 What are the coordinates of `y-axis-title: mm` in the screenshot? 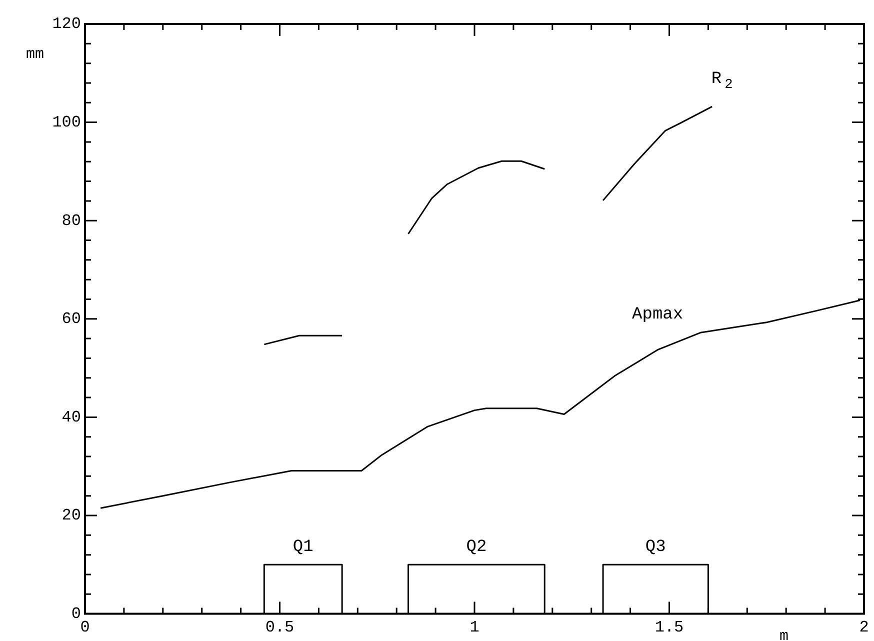 It's located at (35, 54).